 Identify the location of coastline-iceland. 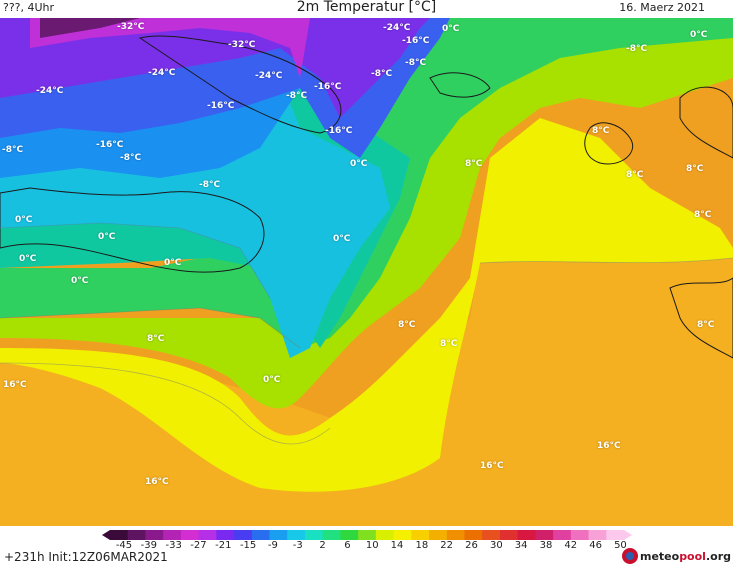
(460, 85).